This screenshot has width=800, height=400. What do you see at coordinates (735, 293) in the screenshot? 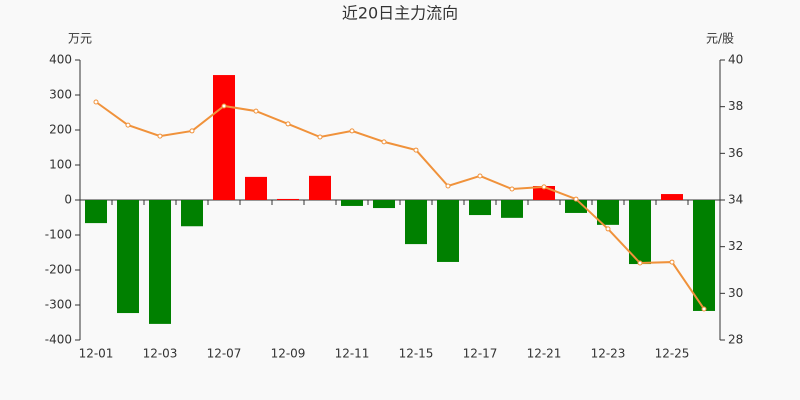
I see `y2-tick-label: 30` at bounding box center [735, 293].